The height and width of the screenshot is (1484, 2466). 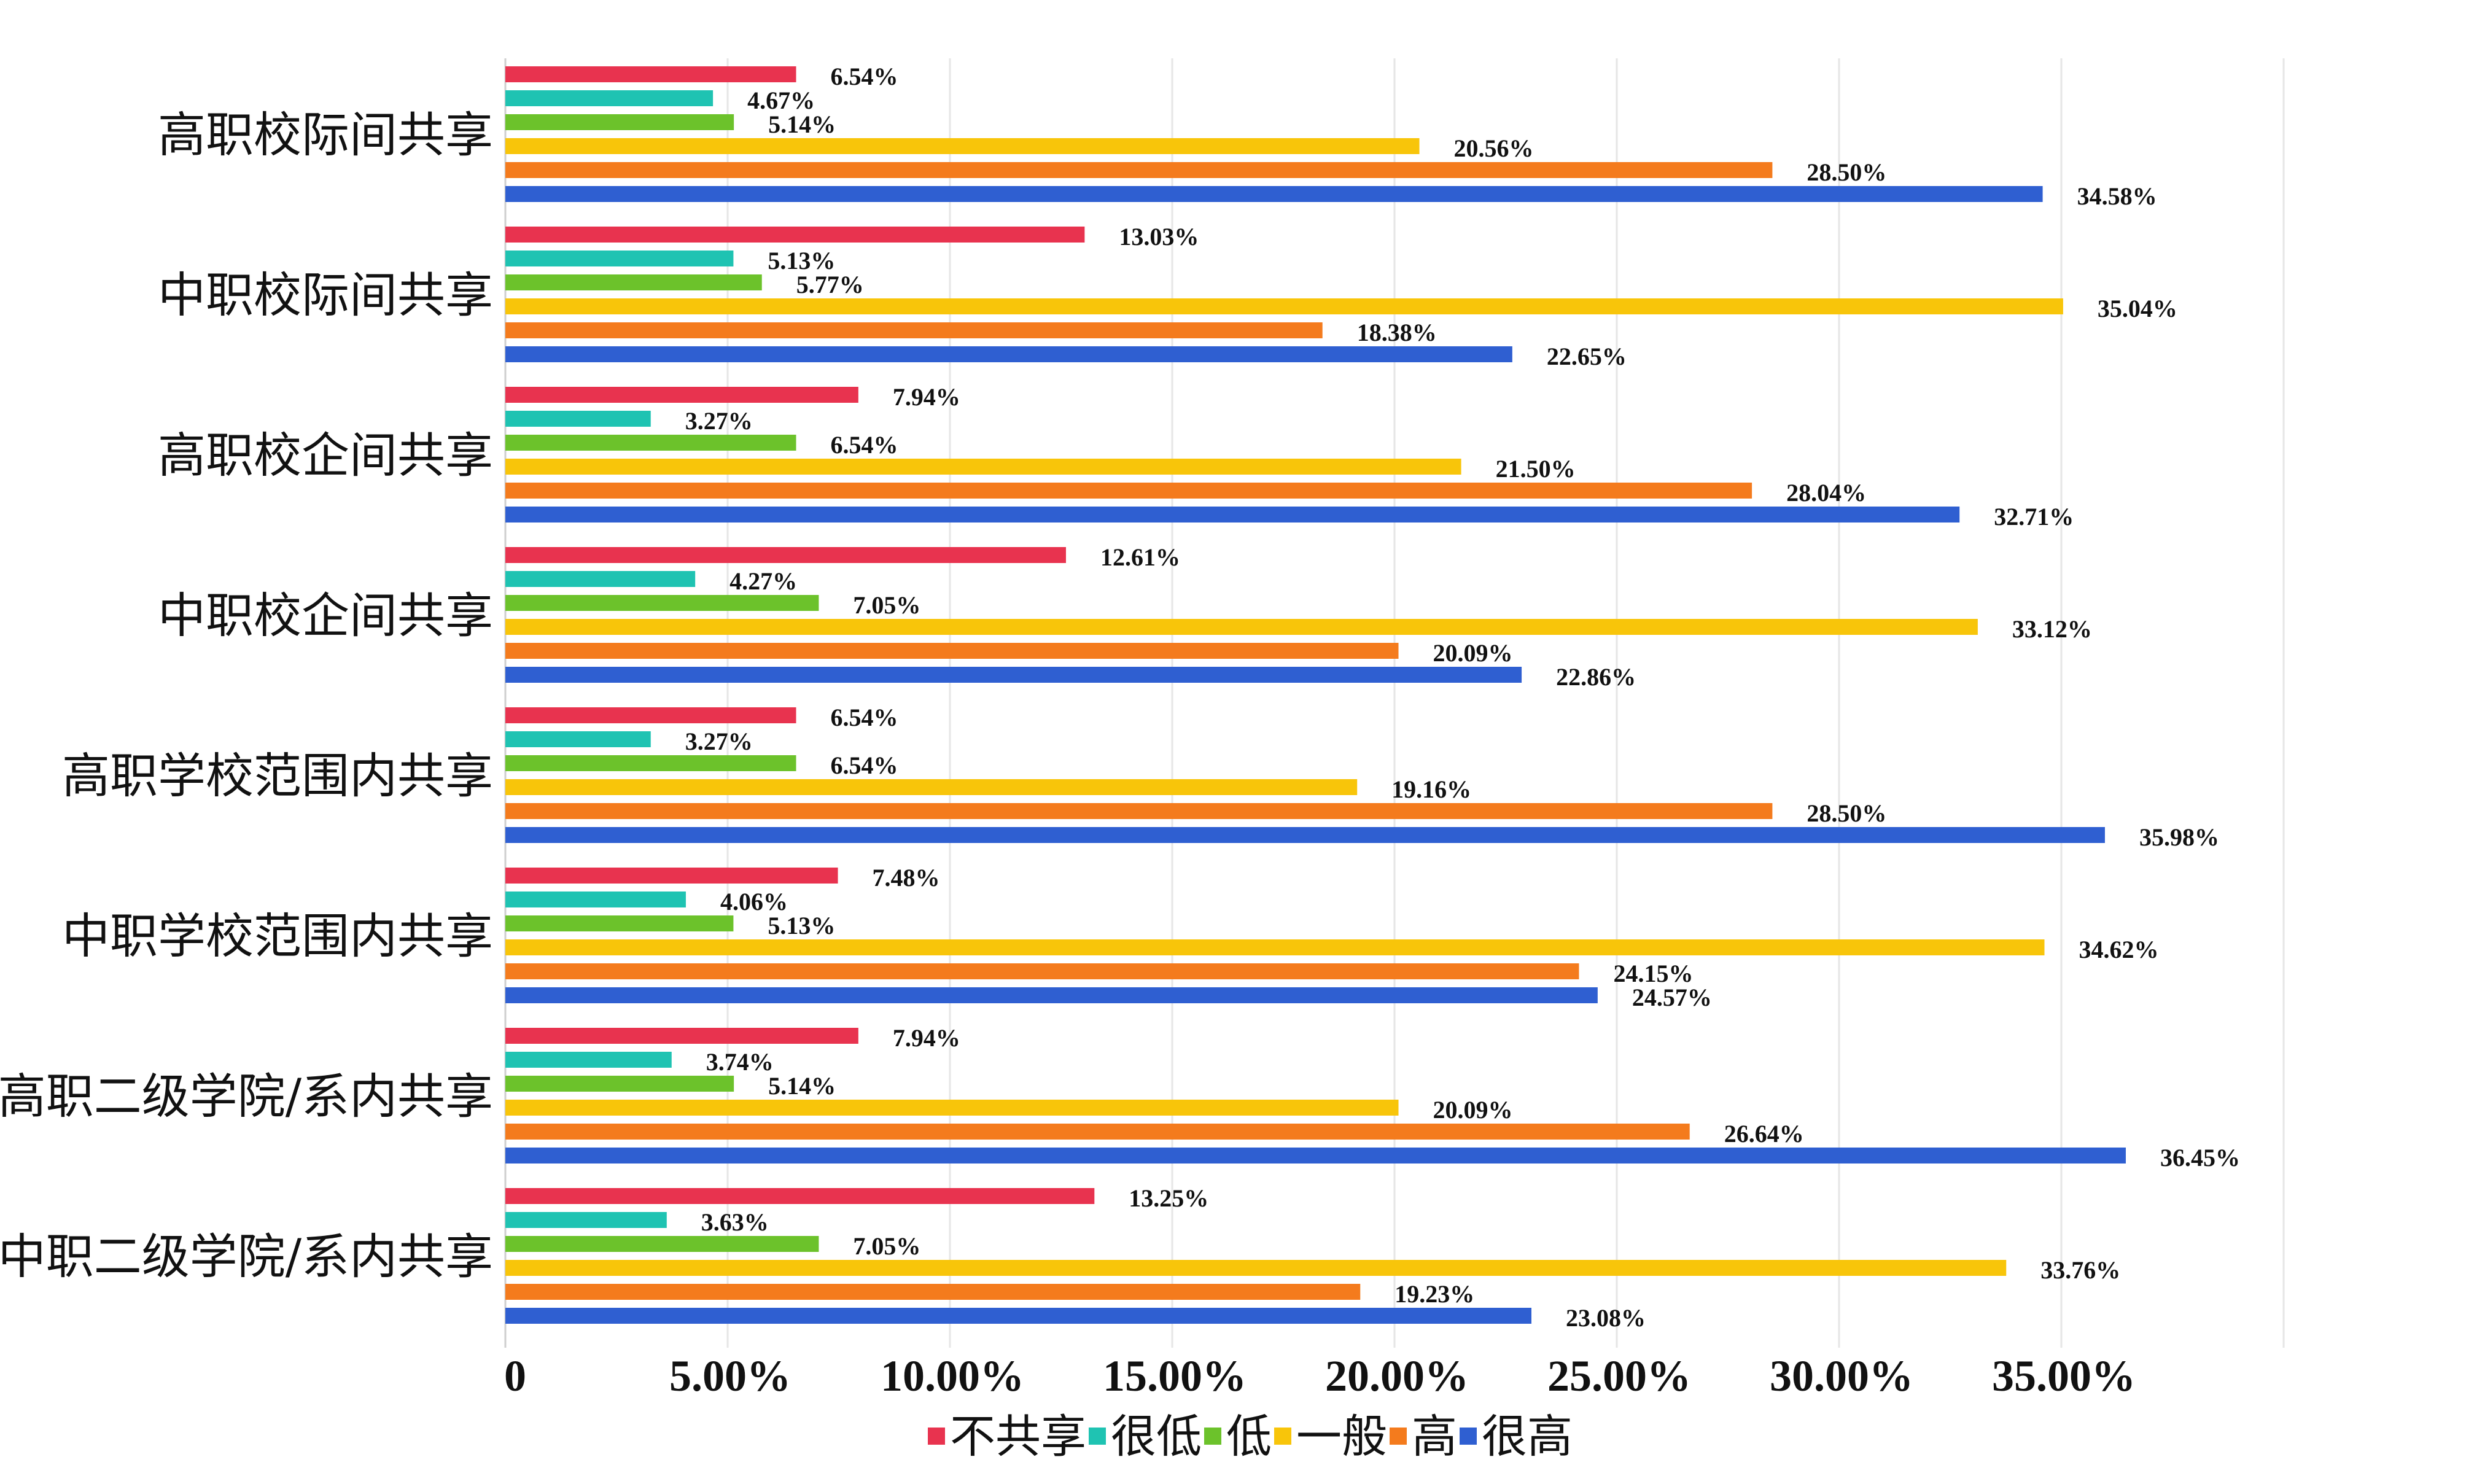 I want to click on legend-item: 很高, so click(x=1516, y=1436).